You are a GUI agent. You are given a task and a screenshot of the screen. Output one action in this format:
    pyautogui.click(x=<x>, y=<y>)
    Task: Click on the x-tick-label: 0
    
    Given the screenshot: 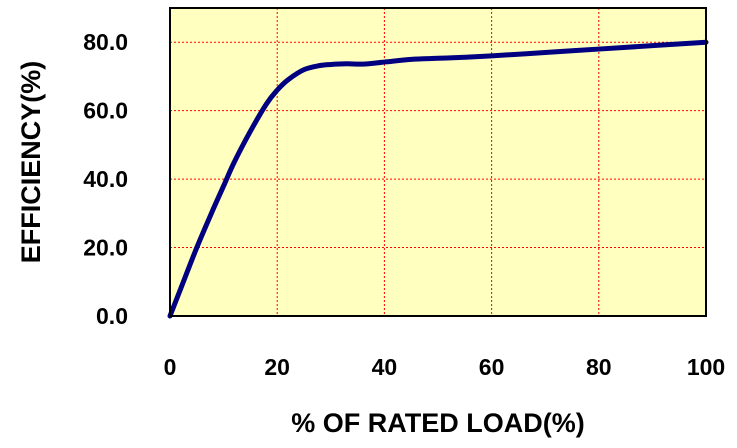 What is the action you would take?
    pyautogui.click(x=170, y=367)
    